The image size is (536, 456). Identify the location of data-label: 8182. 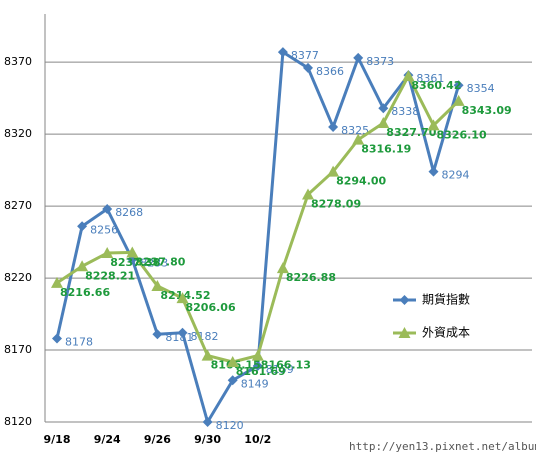
(205, 336).